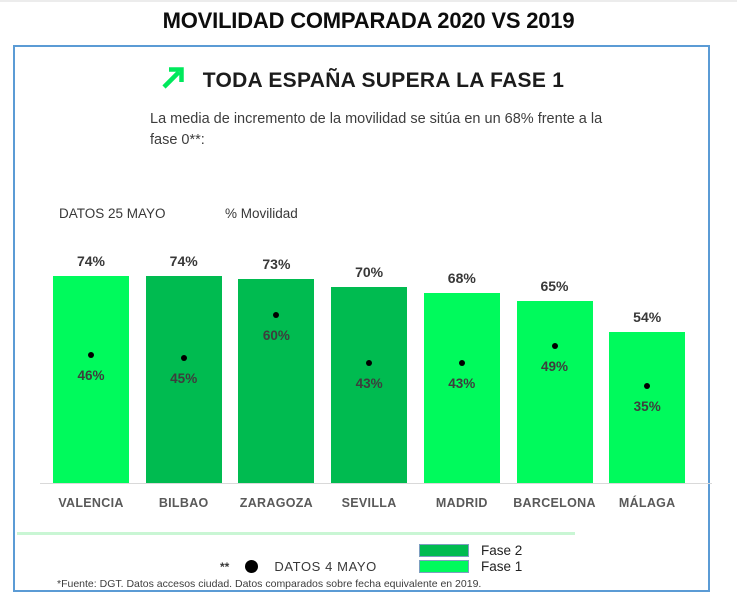 This screenshot has width=737, height=598. What do you see at coordinates (554, 503) in the screenshot?
I see `city-label-barcelona: BARCELONA` at bounding box center [554, 503].